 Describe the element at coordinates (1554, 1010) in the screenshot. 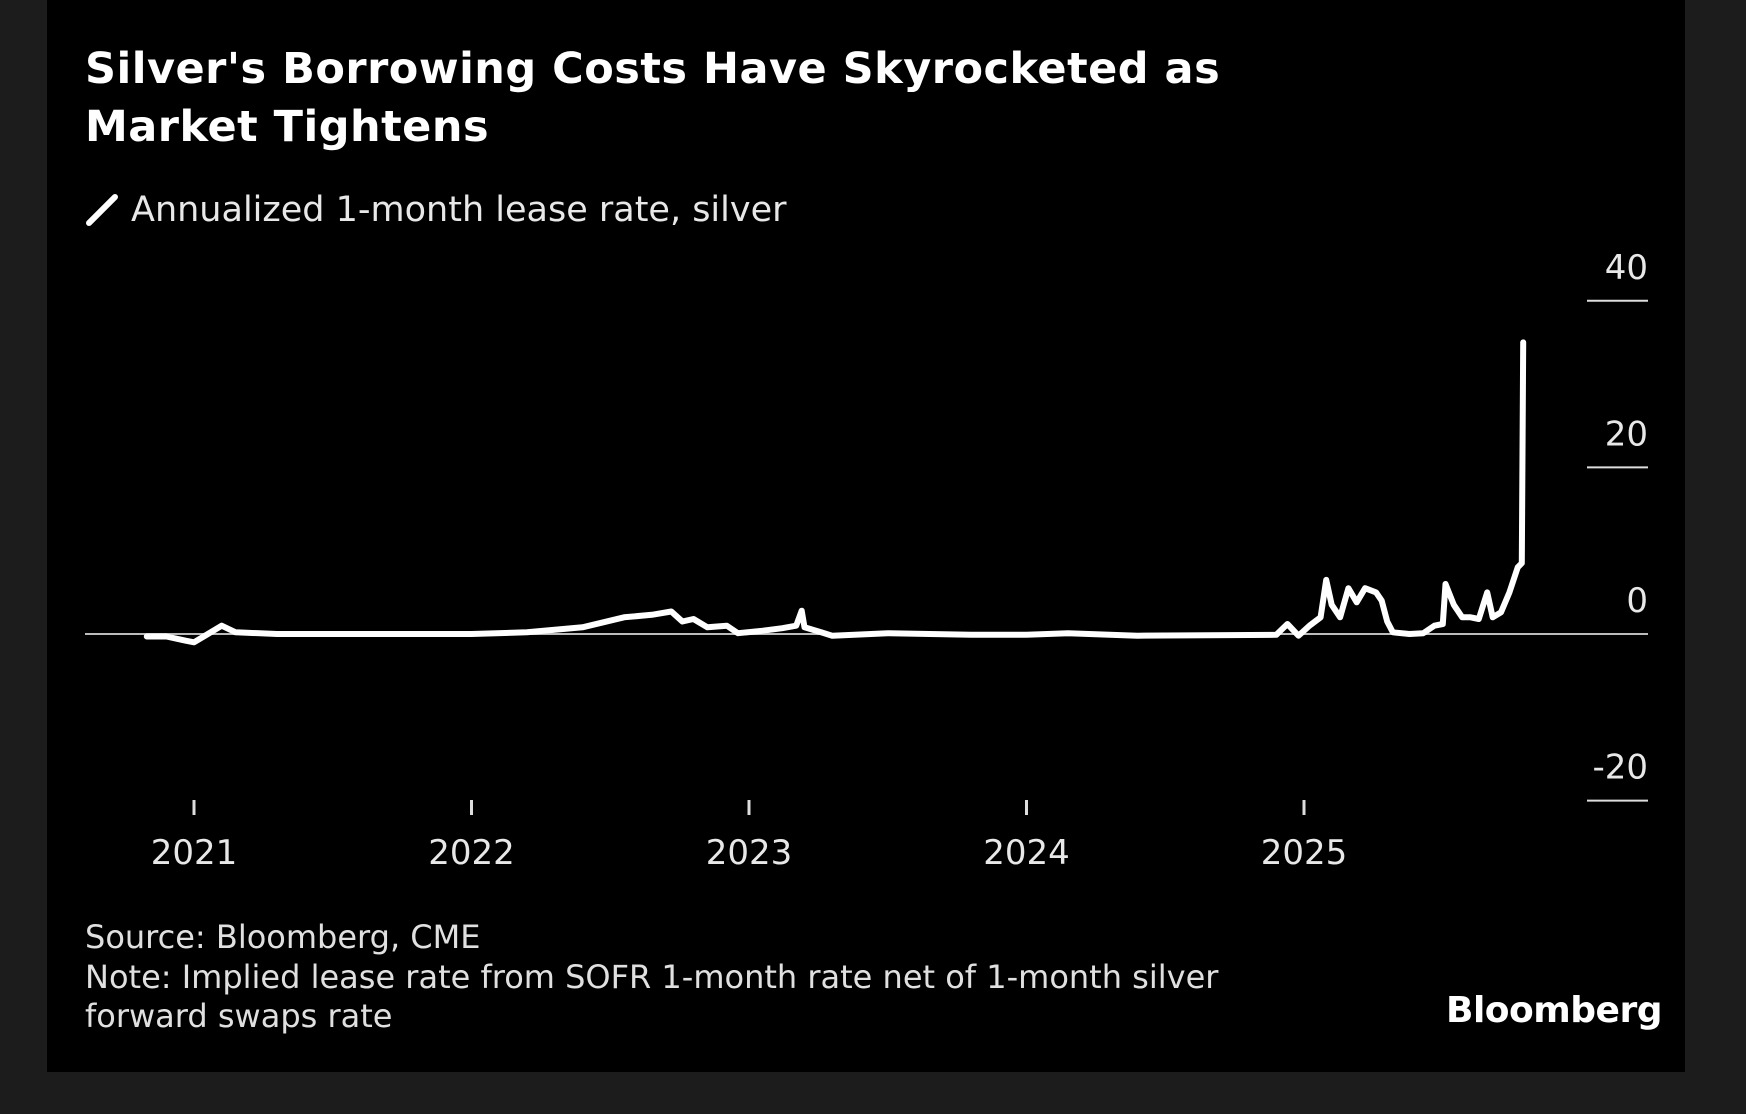

I see `bloomberg-logo: Bloomberg` at that location.